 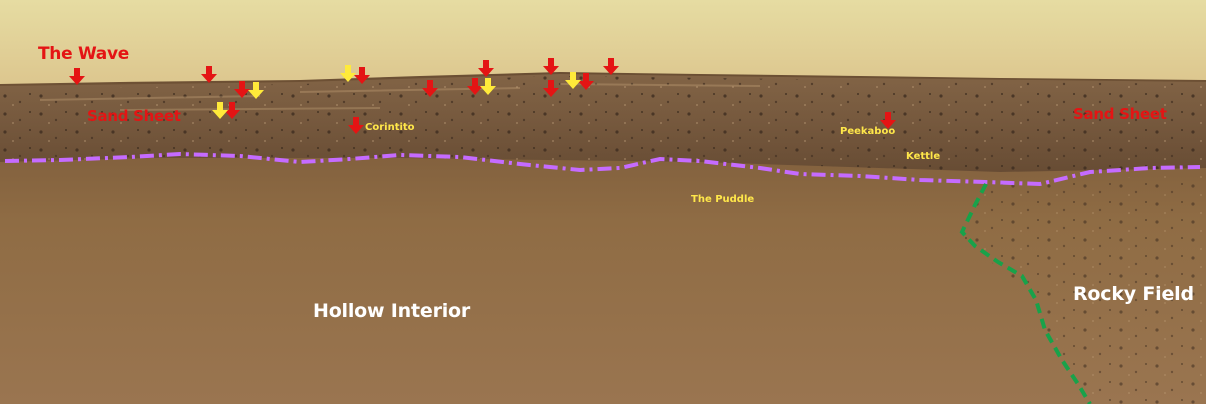 I want to click on label-sand-sheet-right: Sand Sheet, so click(x=1120, y=114).